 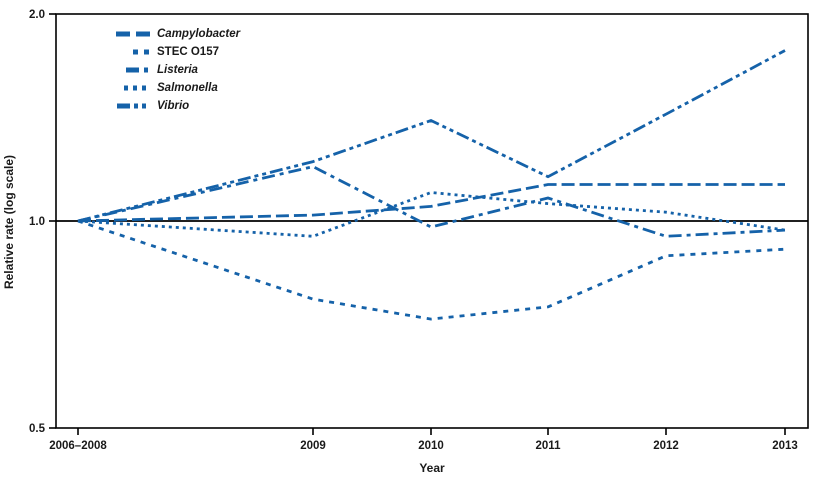 I want to click on x-tick-label: 2010, so click(x=431, y=446).